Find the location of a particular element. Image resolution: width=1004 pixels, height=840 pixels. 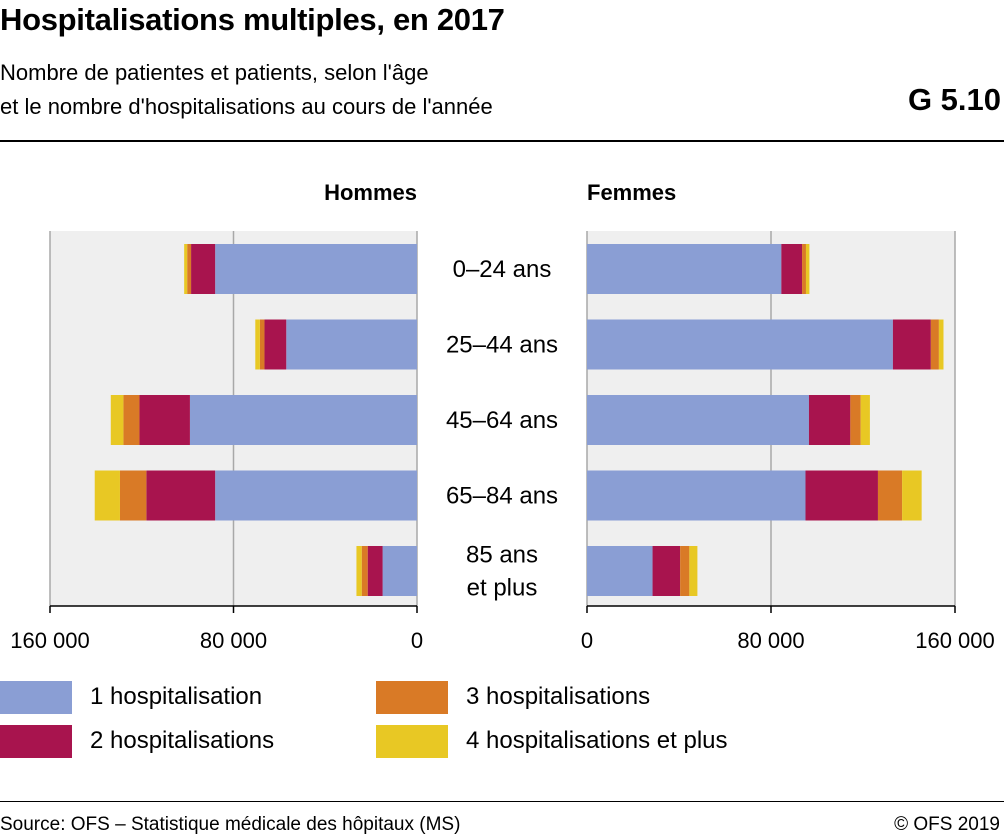

legend-label: 1 hospitalisation is located at coordinates (176, 696).